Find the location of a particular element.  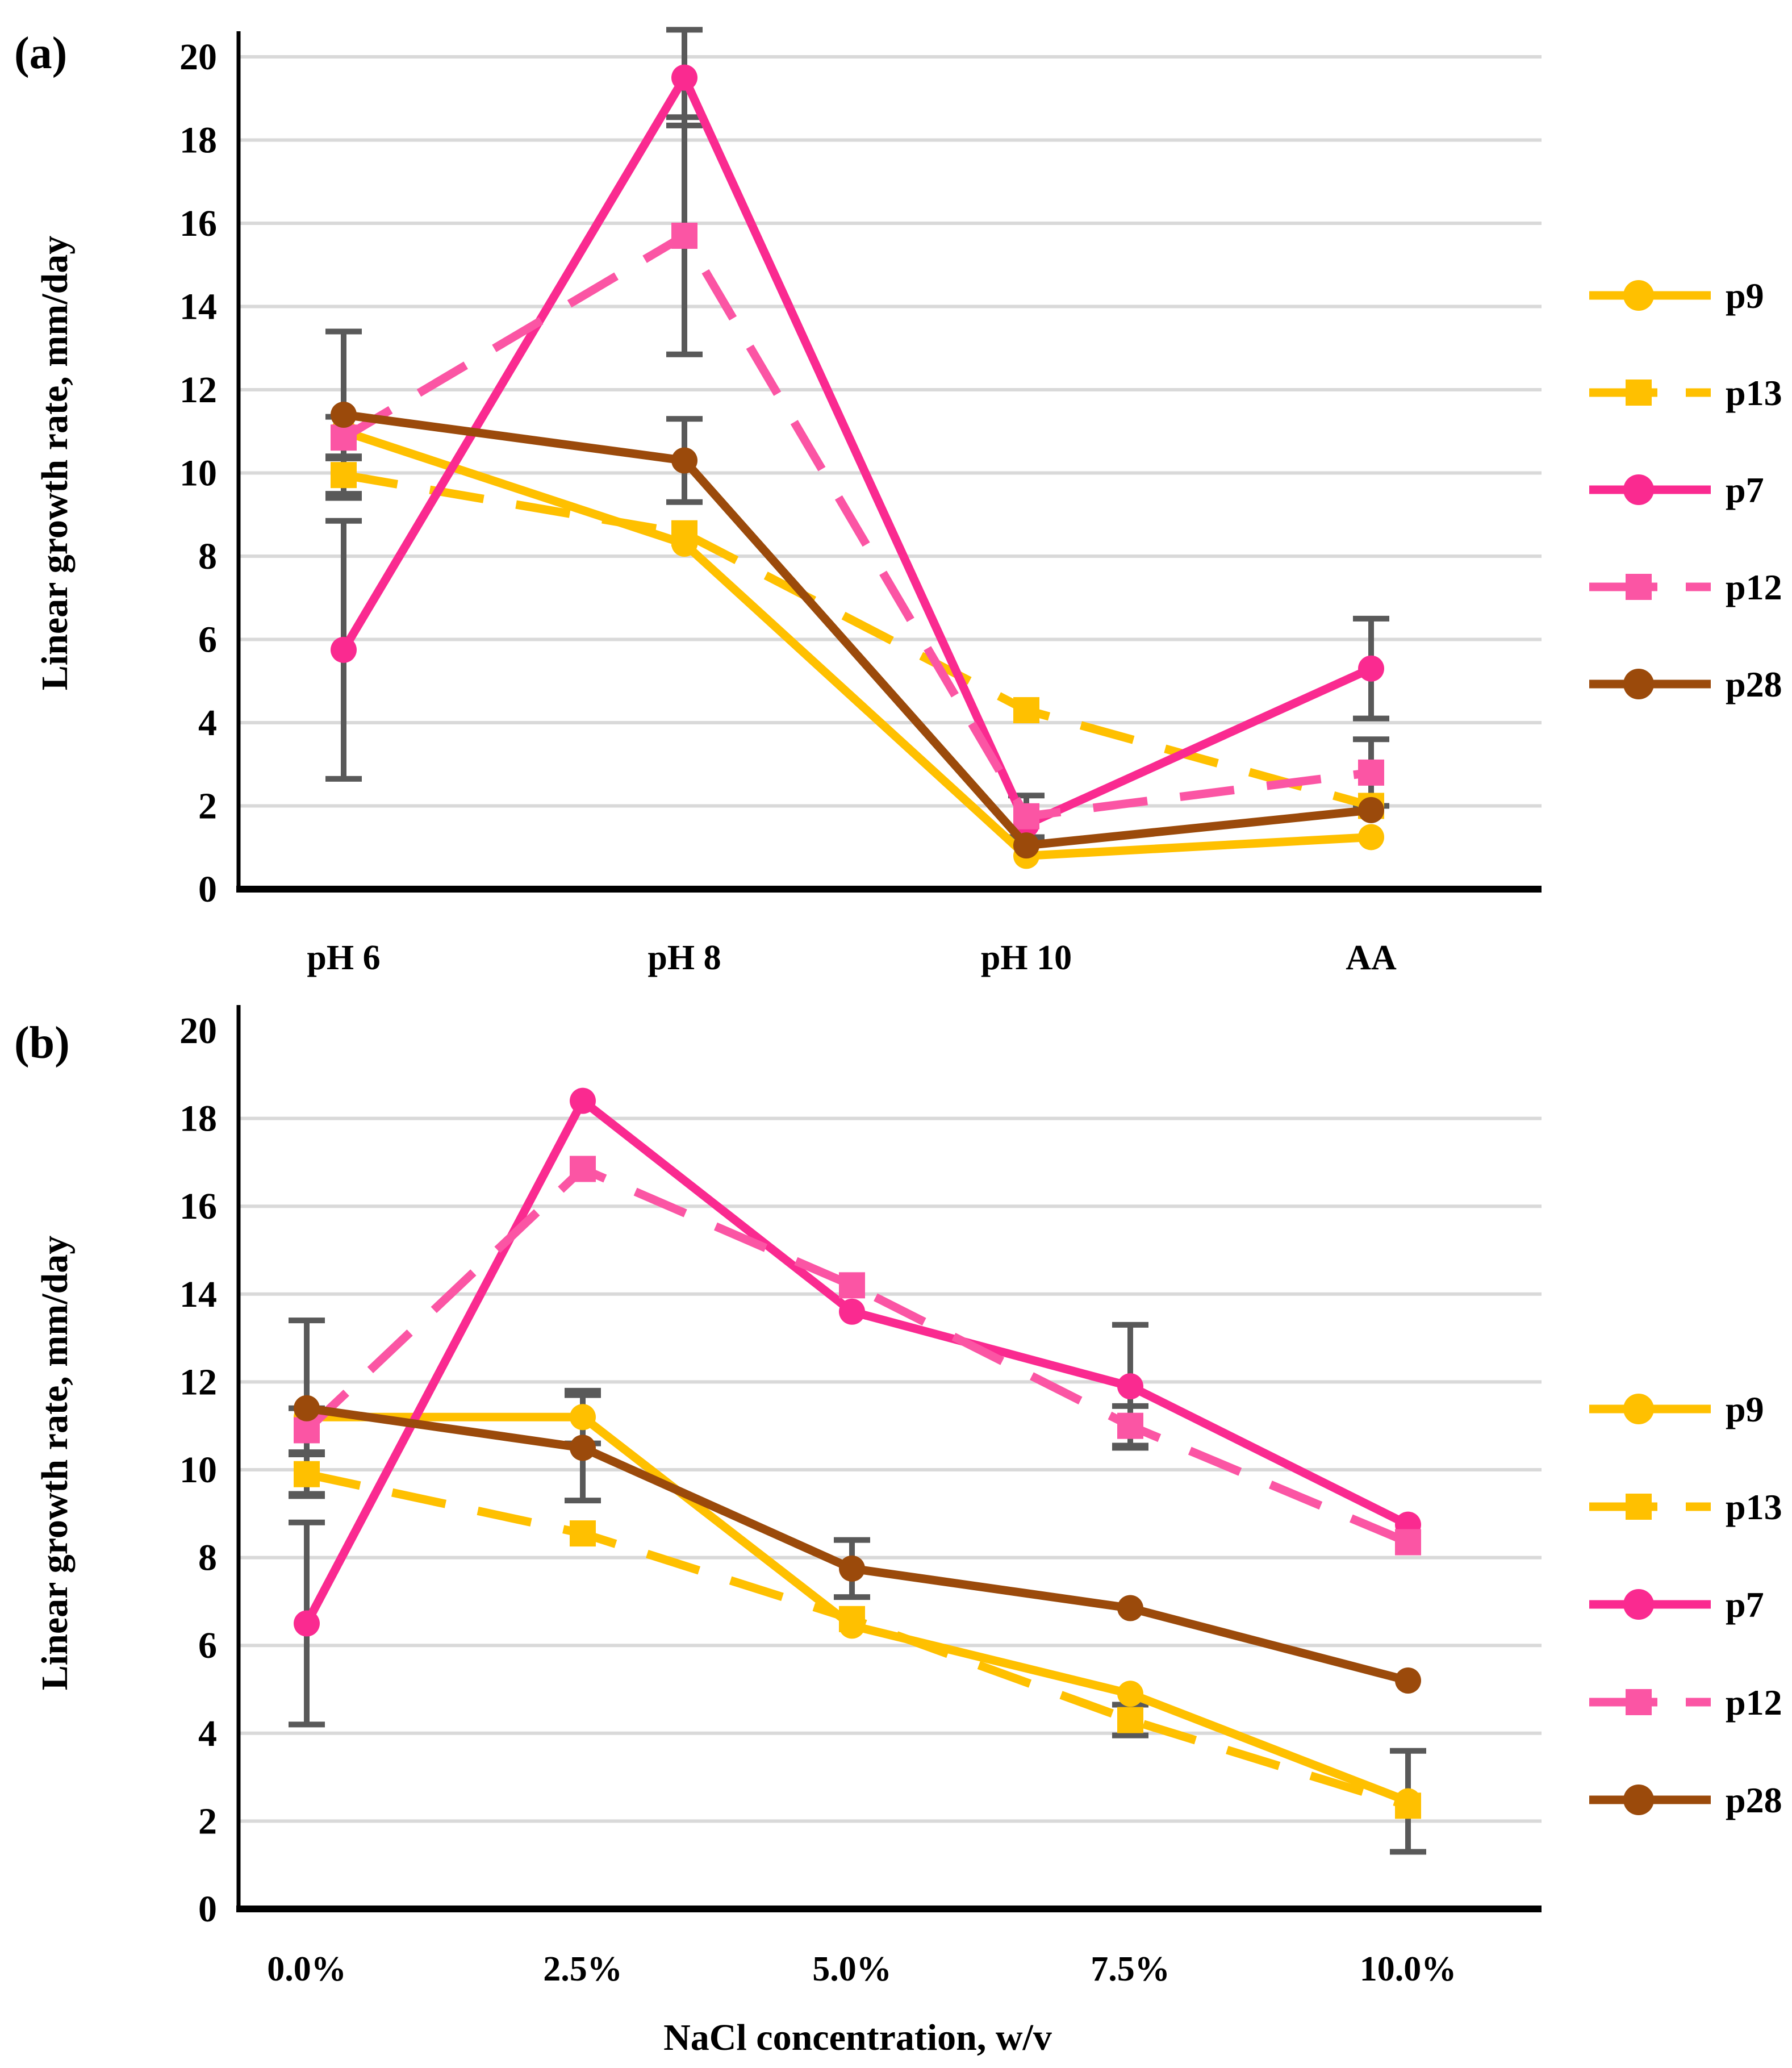

series-line-p9 is located at coordinates (857, 643).